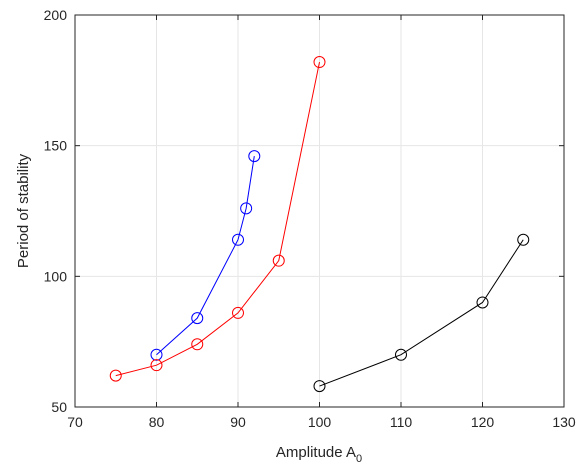 This screenshot has width=576, height=465. I want to click on x-tick-label: 120, so click(483, 422).